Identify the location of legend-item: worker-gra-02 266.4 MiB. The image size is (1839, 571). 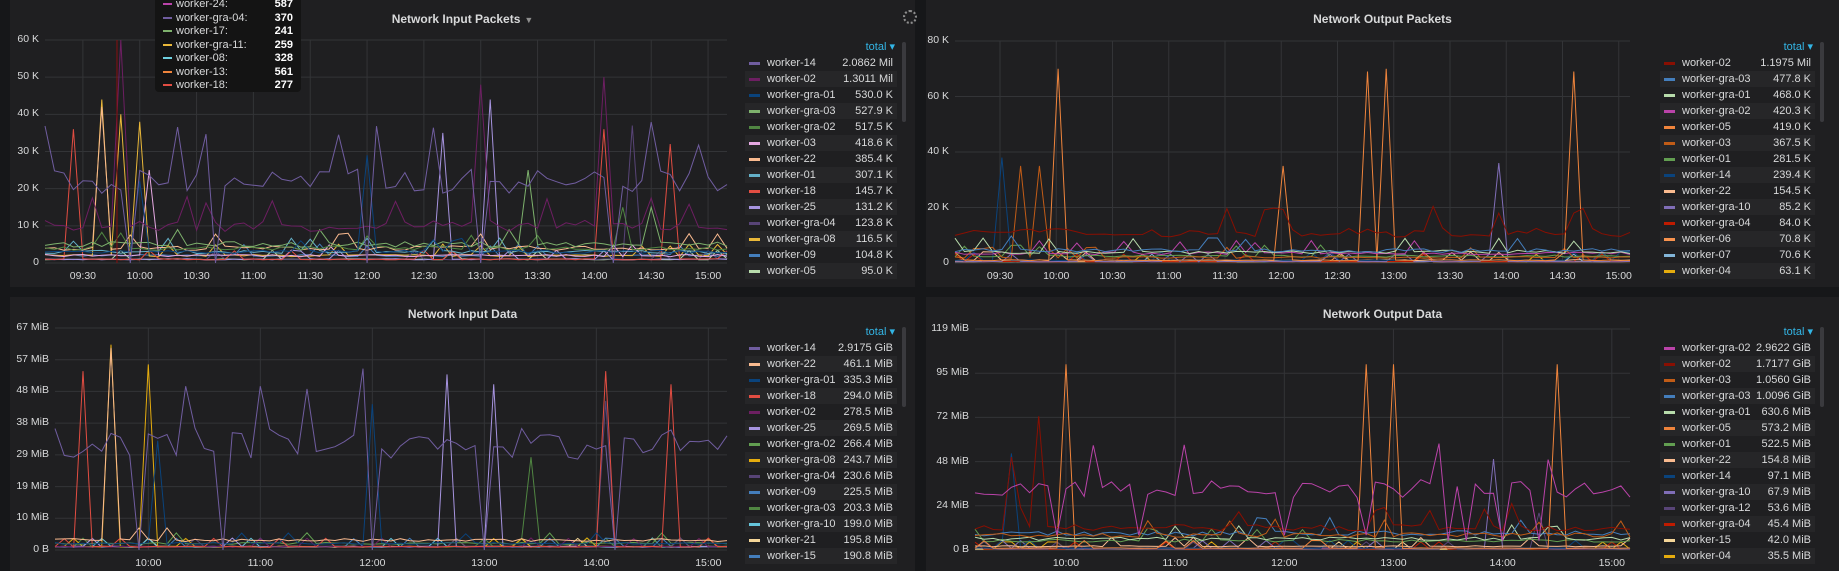
(821, 444).